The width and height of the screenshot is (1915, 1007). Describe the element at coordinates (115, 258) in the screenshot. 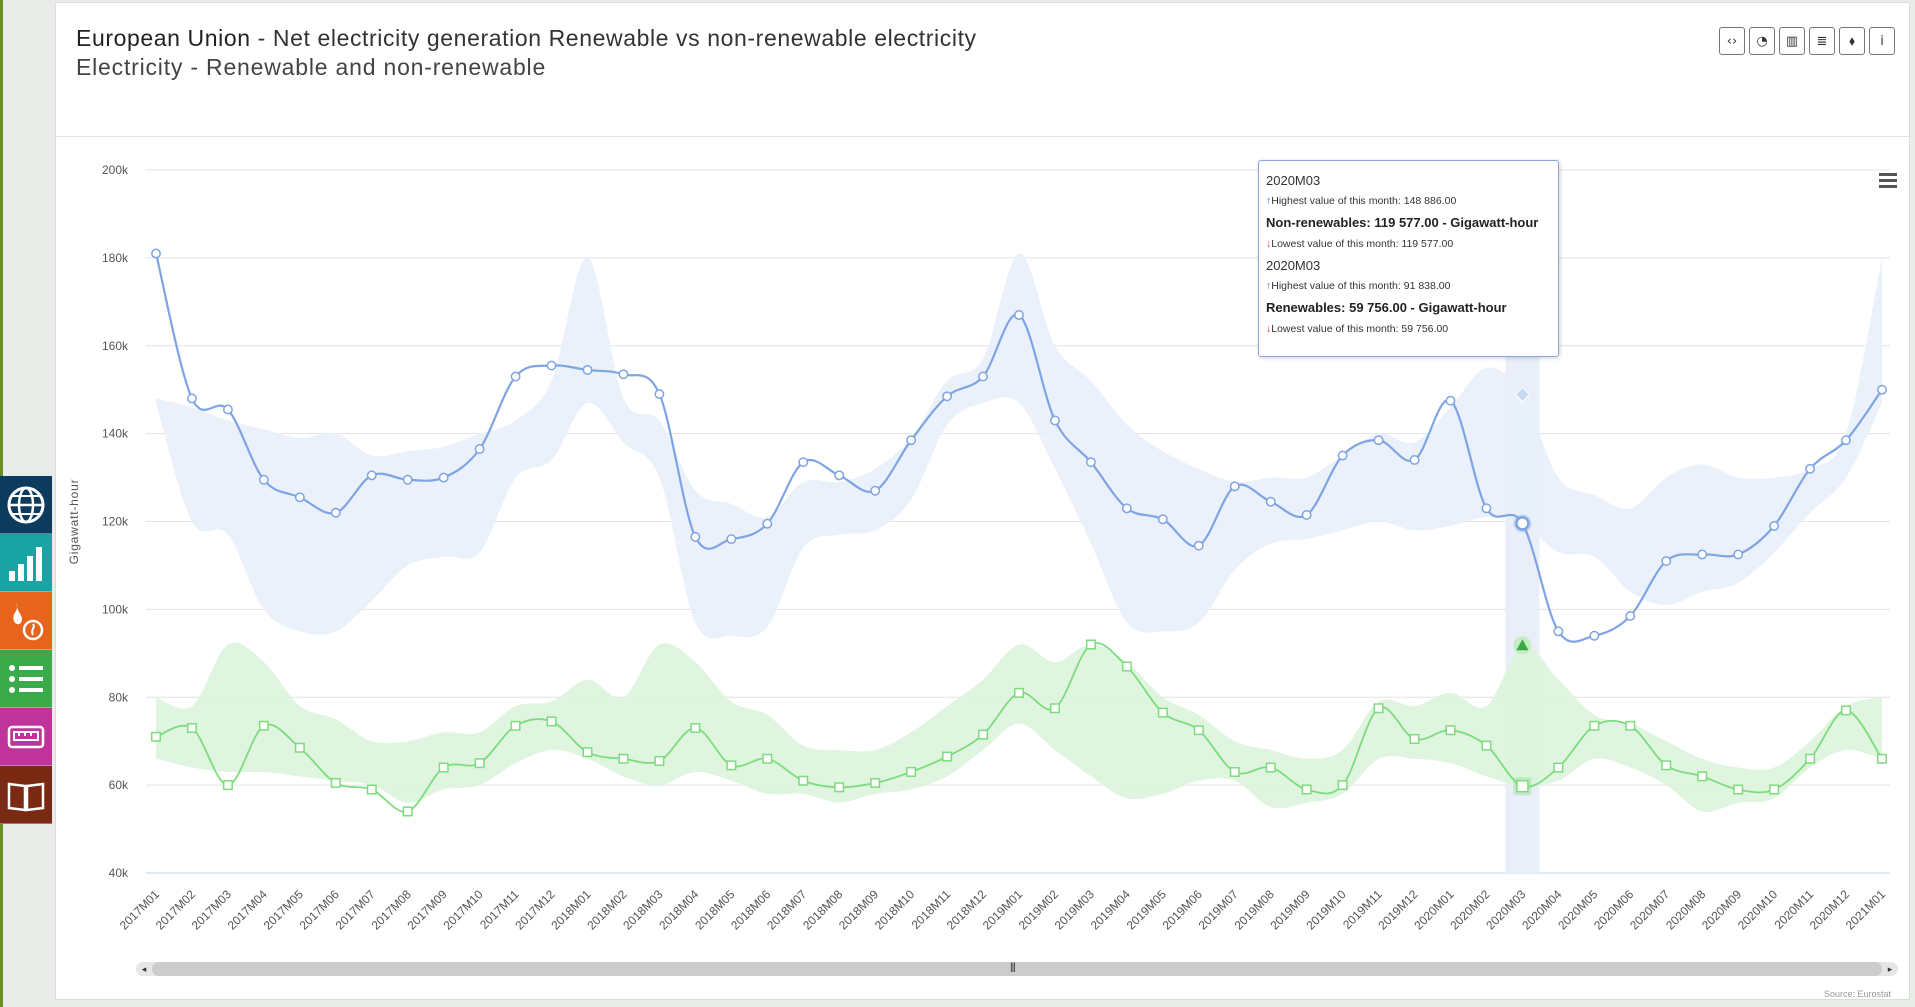

I see `y-tick-label: 180k` at that location.